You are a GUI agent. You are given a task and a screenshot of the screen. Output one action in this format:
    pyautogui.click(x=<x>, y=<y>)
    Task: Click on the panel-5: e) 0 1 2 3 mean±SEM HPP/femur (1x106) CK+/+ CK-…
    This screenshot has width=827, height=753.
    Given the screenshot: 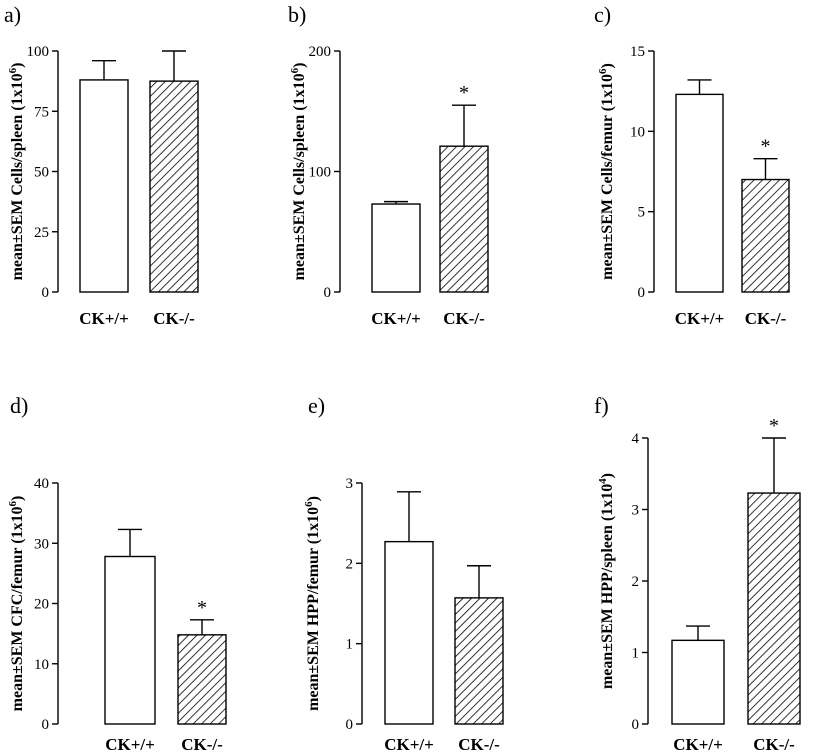 What is the action you would take?
    pyautogui.click(x=403, y=573)
    